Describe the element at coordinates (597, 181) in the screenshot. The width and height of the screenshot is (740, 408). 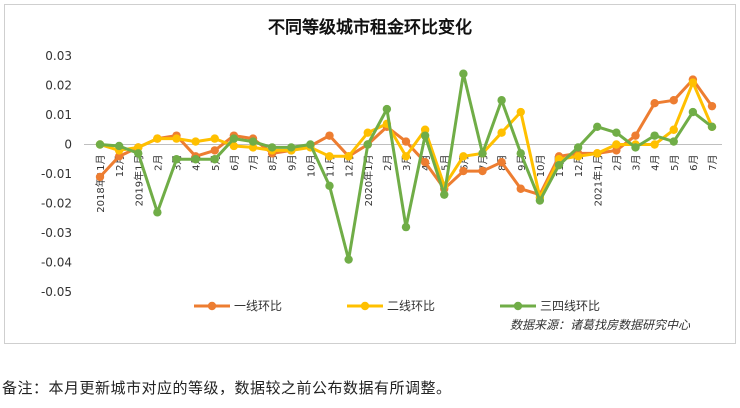
I see `x-tick-label: 2021年1月` at that location.